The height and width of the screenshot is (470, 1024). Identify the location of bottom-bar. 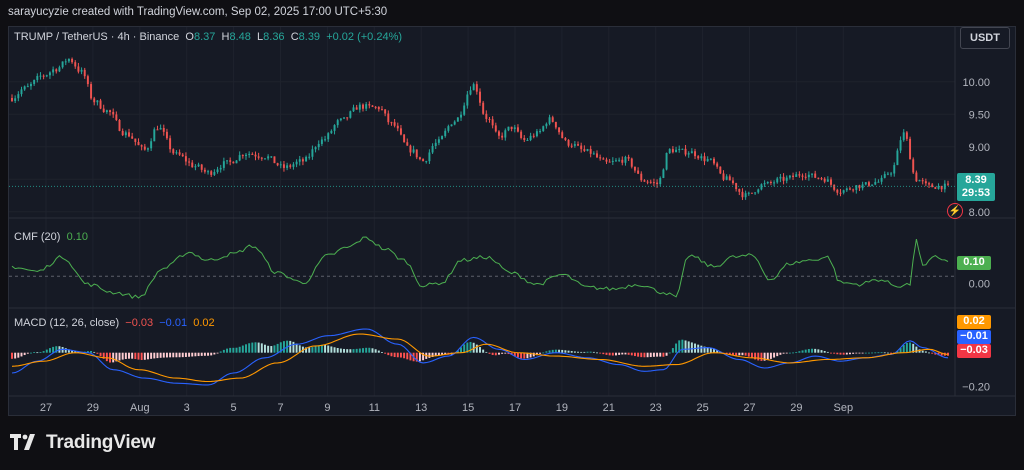
(512, 443).